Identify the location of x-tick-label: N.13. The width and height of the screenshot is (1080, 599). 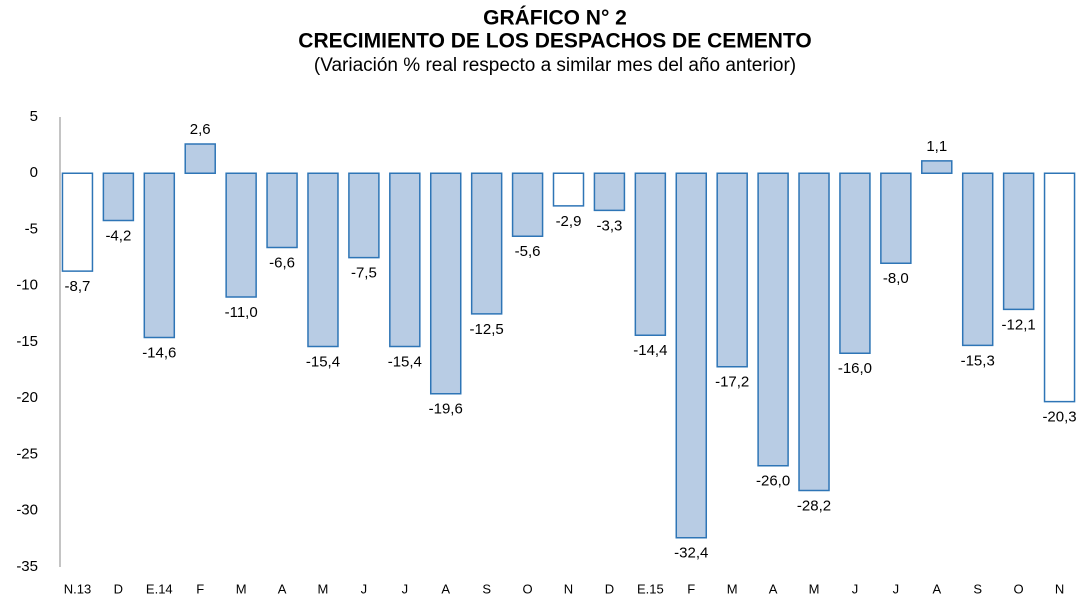
(77, 588).